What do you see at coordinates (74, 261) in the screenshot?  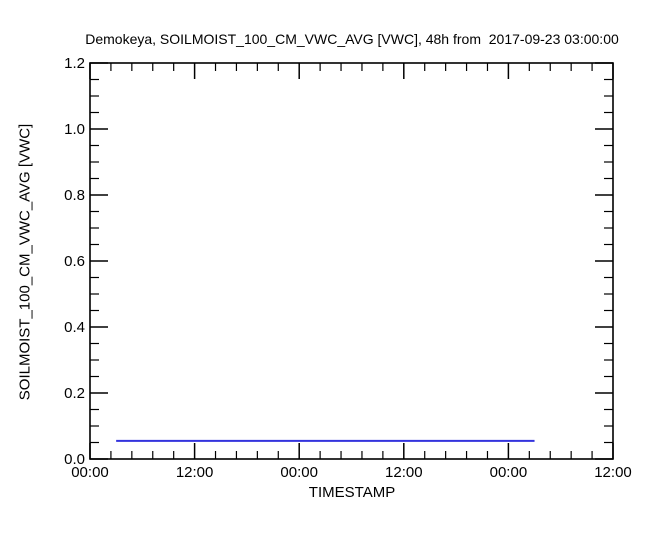 I see `y-tick-label: 0.6` at bounding box center [74, 261].